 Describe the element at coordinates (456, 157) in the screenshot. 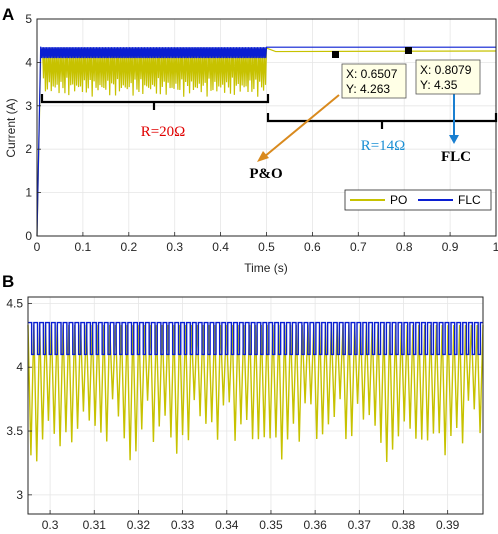

I see `flc-method-label: FLC` at that location.